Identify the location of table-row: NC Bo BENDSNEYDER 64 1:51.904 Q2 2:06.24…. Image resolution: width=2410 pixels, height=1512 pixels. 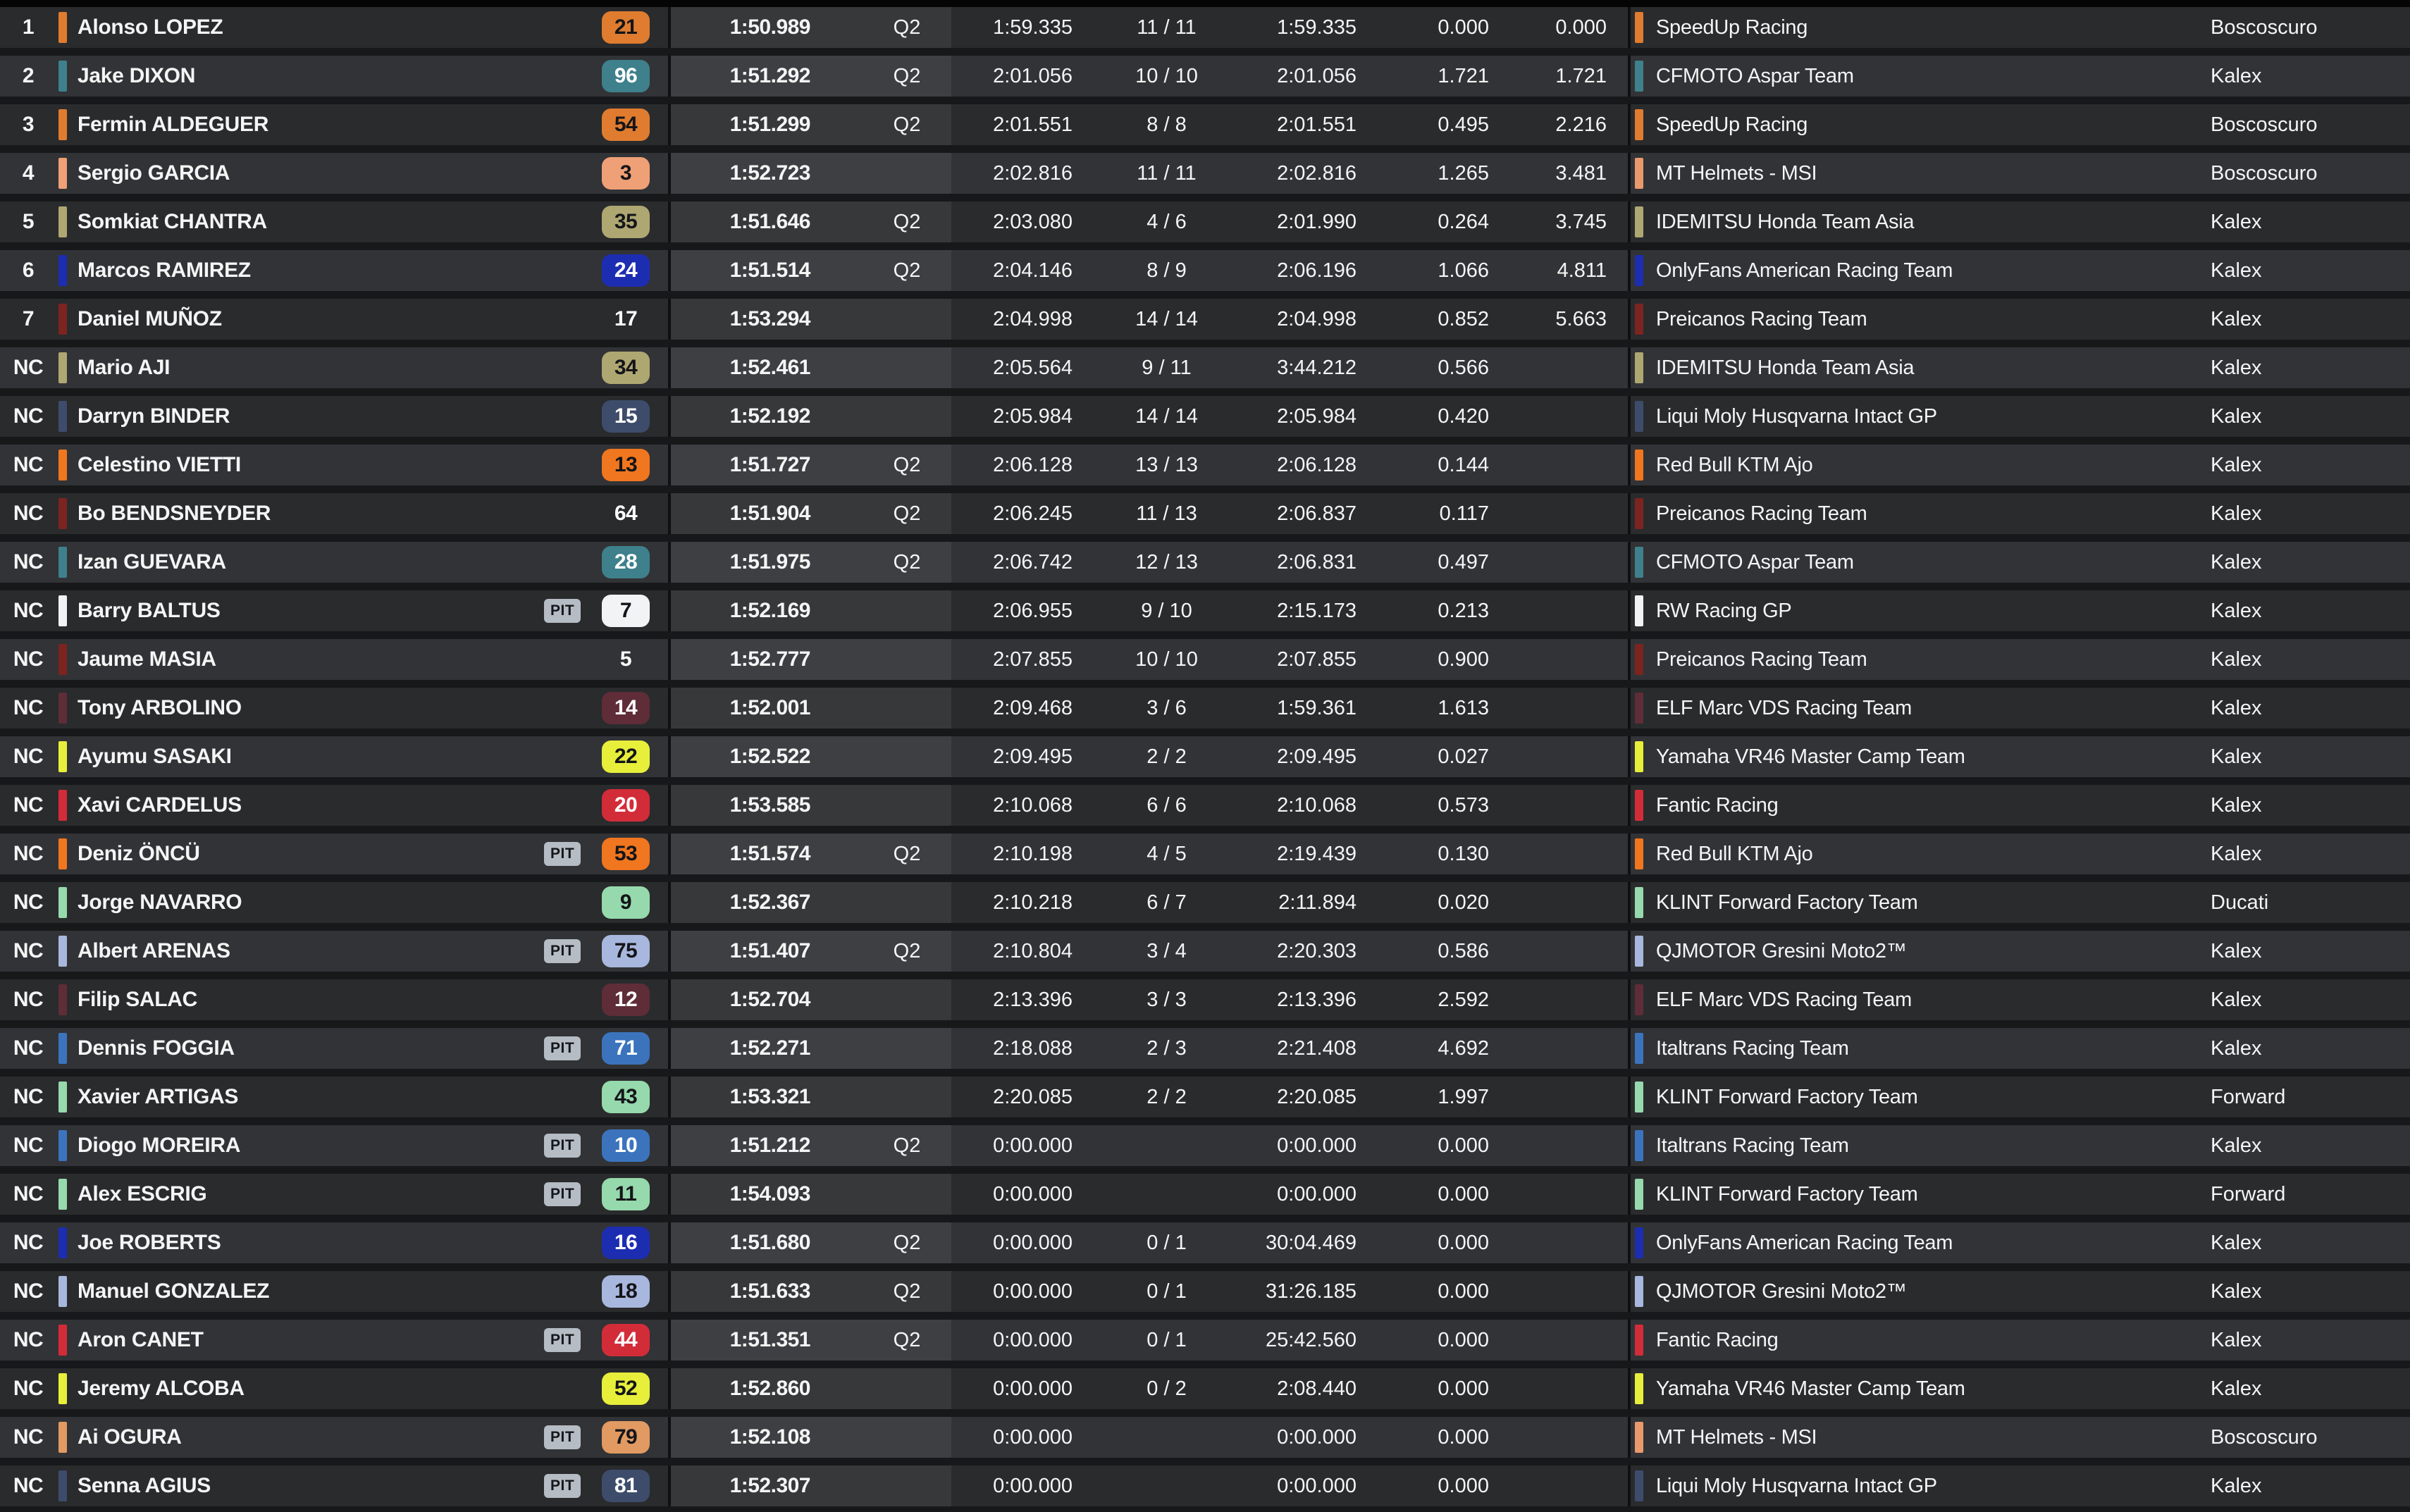
(1205, 513).